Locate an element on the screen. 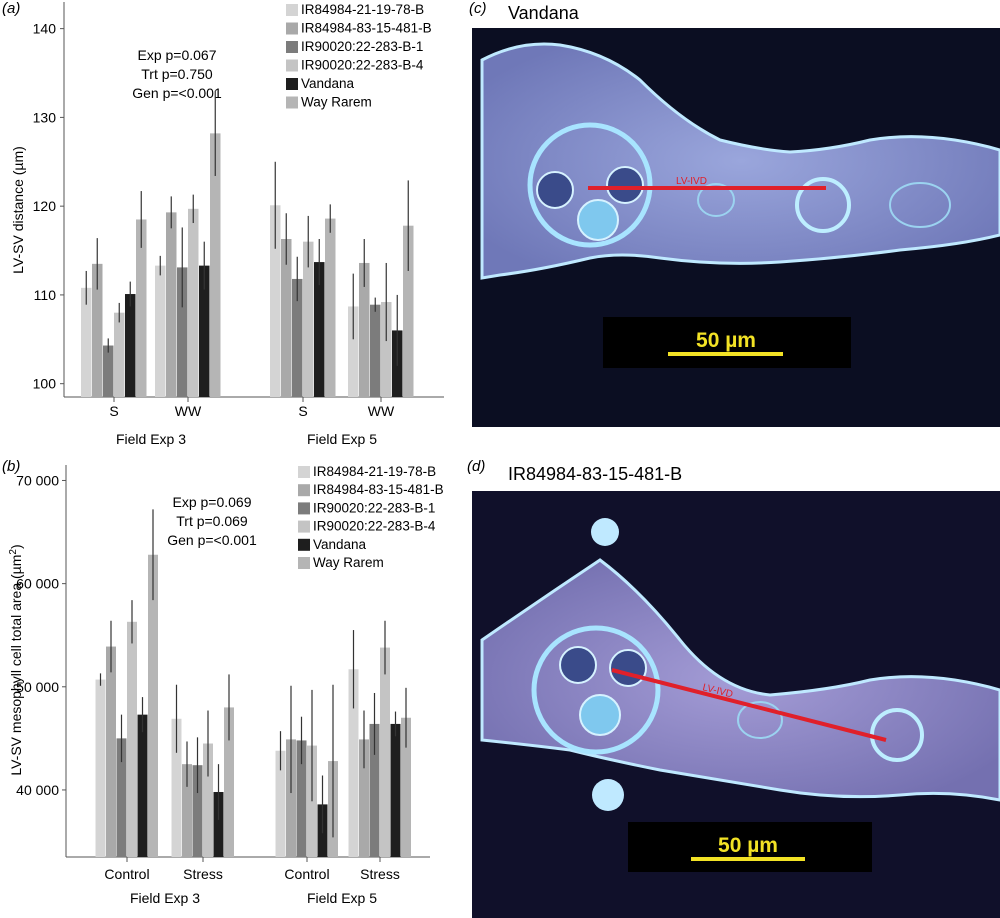  micrograph-d-phloem is located at coordinates (600, 715).